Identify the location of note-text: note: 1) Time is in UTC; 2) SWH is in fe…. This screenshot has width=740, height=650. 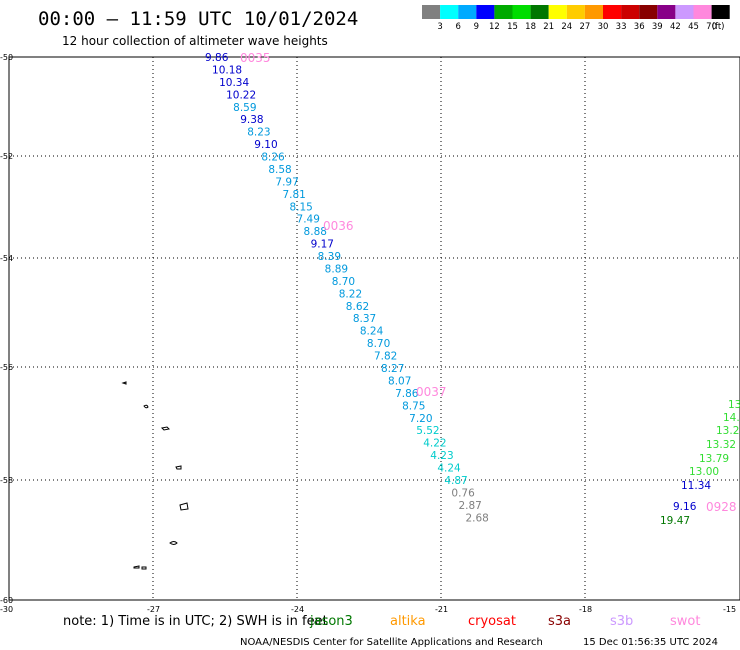
(195, 621).